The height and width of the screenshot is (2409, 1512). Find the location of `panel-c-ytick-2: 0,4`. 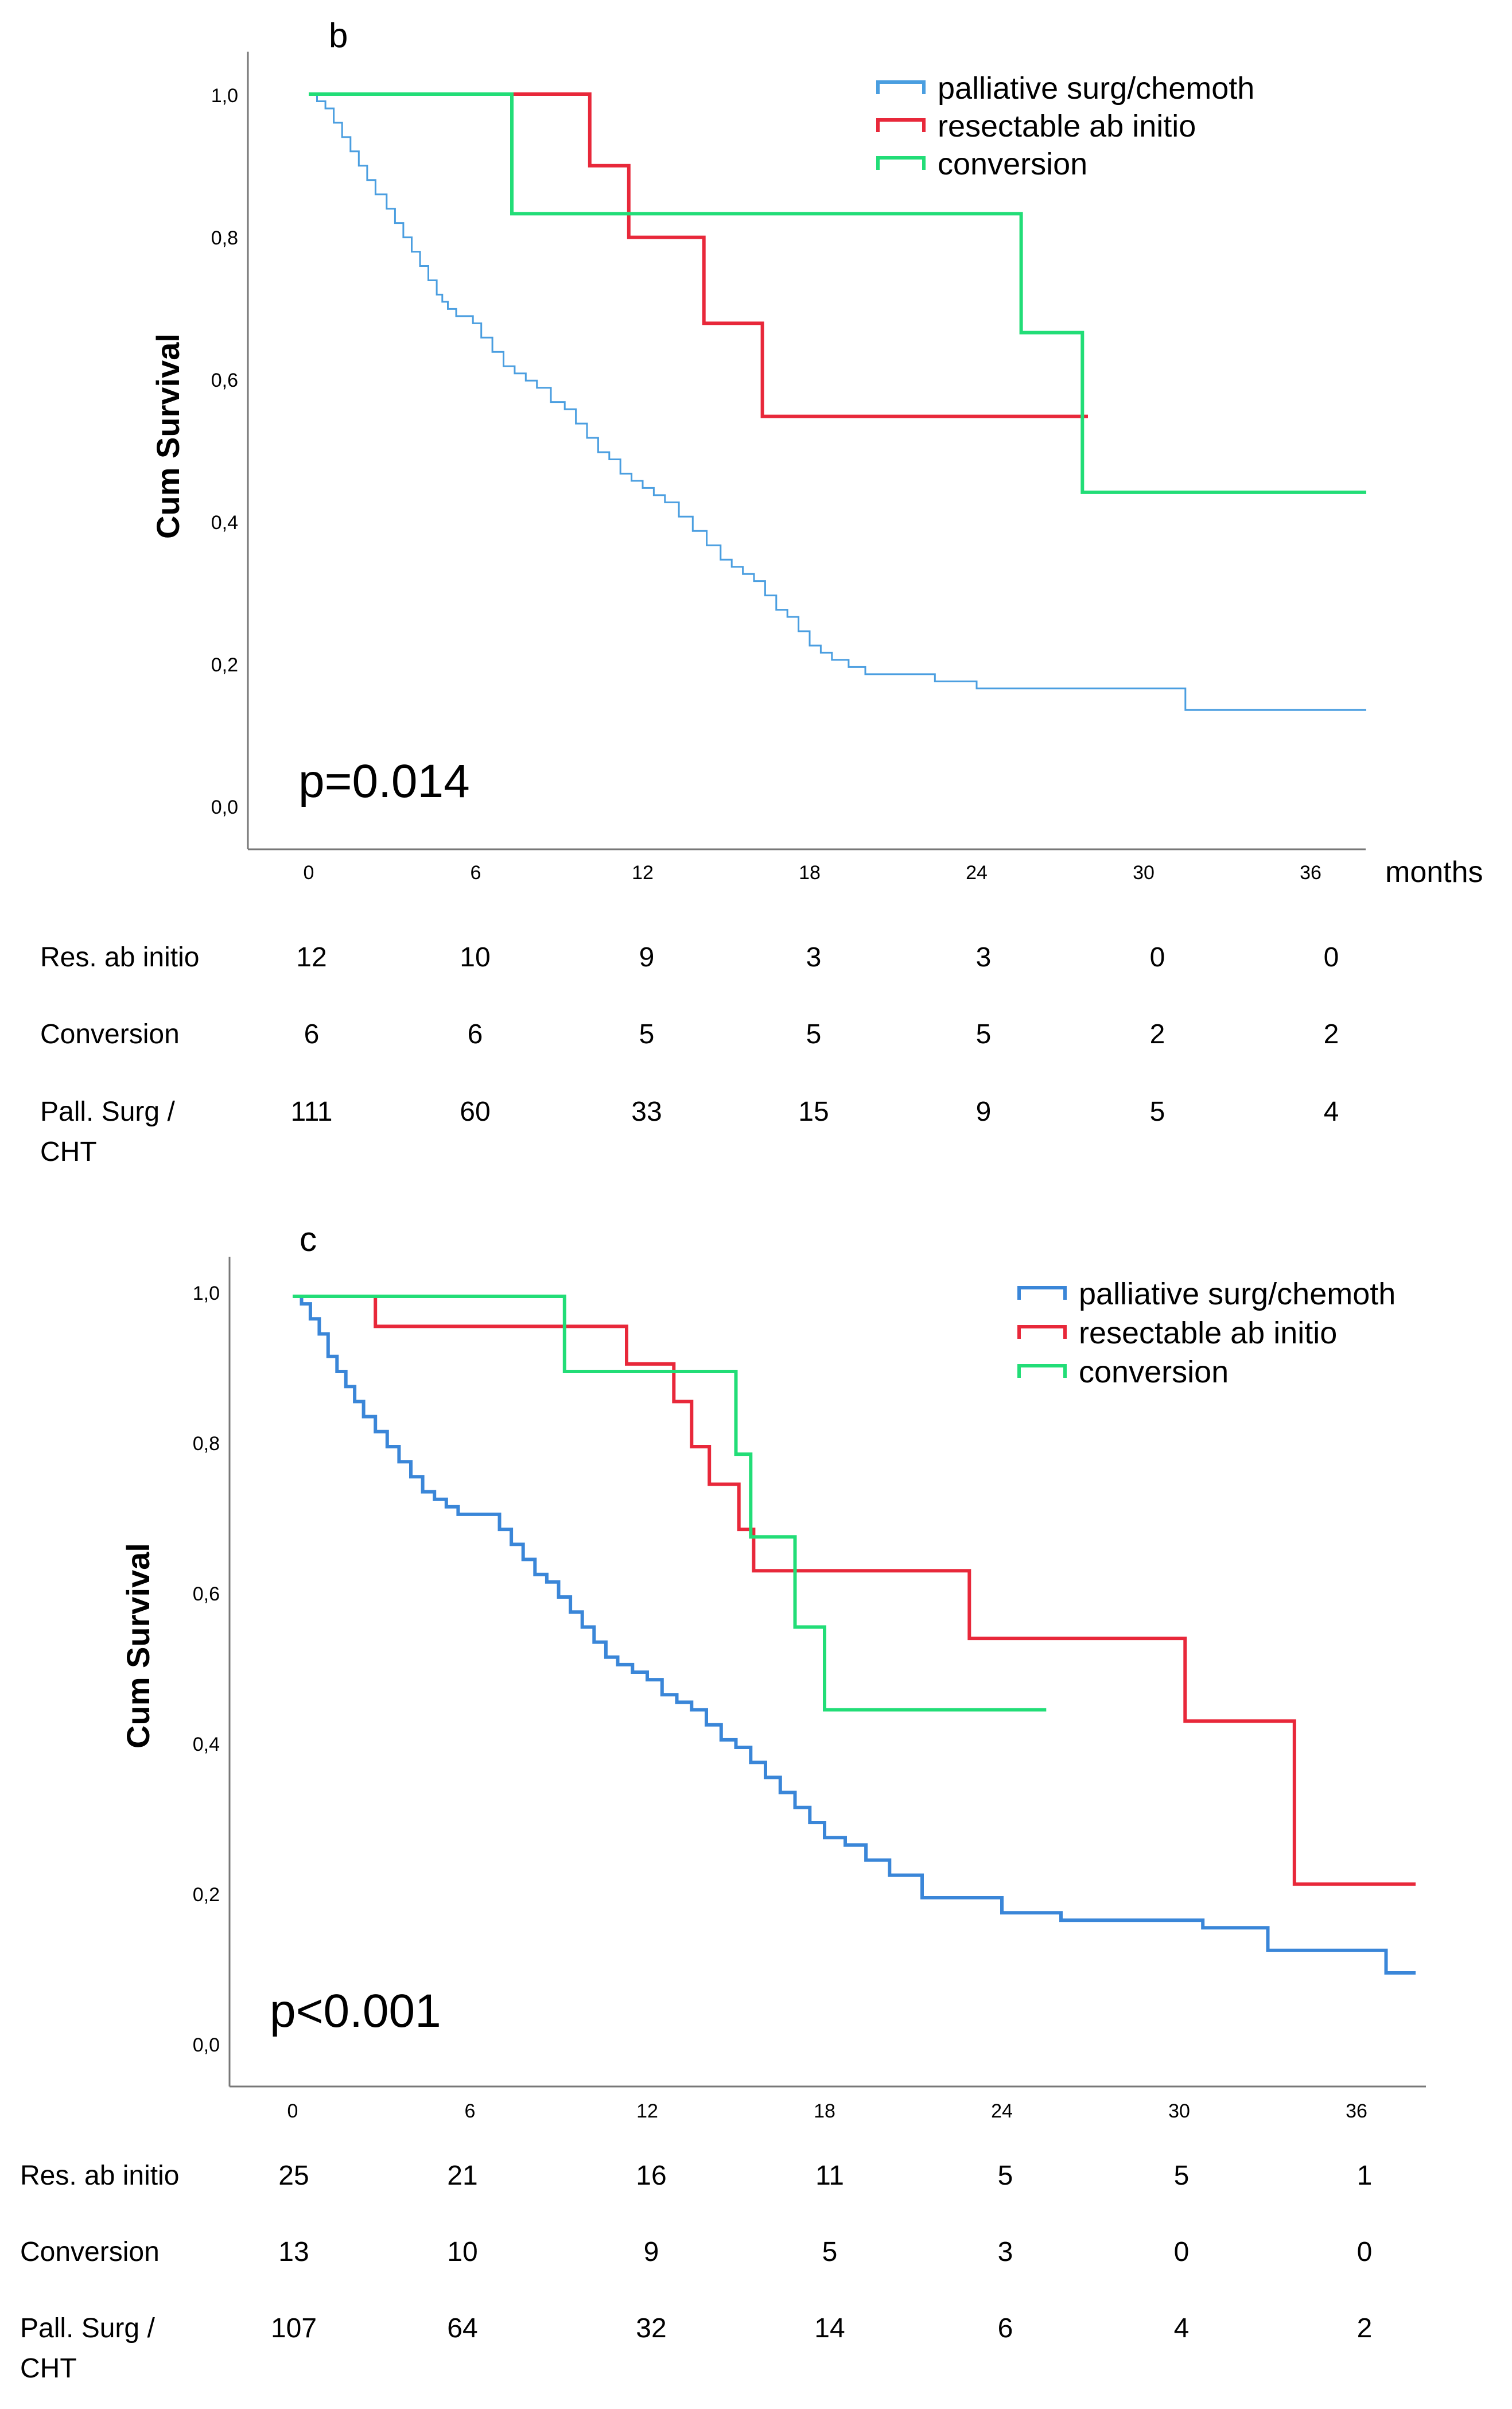

panel-c-ytick-2: 0,4 is located at coordinates (206, 1744).